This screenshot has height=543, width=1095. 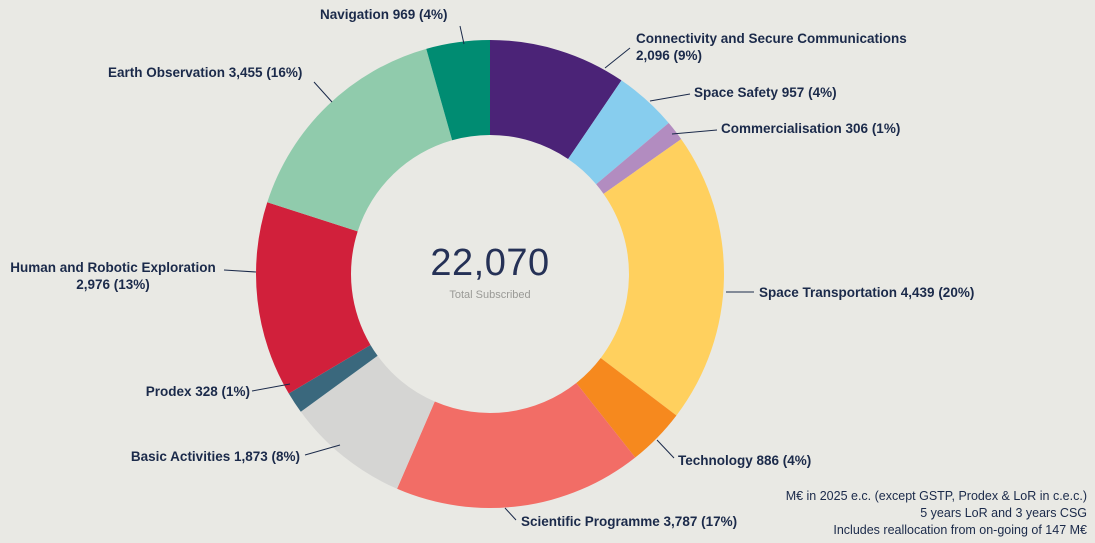 What do you see at coordinates (215, 456) in the screenshot?
I see `slice-label-basic-activities: Basic Activities 1,873 (8%)` at bounding box center [215, 456].